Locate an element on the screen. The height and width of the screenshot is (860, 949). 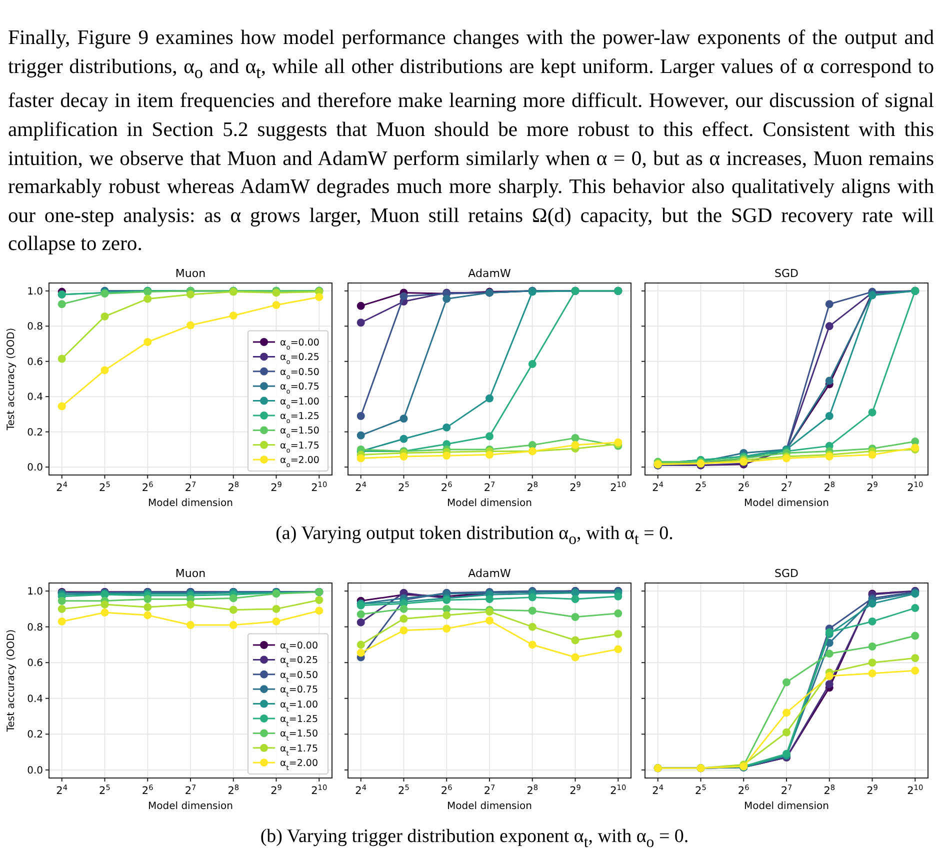
y-tick-label: 0.2 is located at coordinates (35, 735).